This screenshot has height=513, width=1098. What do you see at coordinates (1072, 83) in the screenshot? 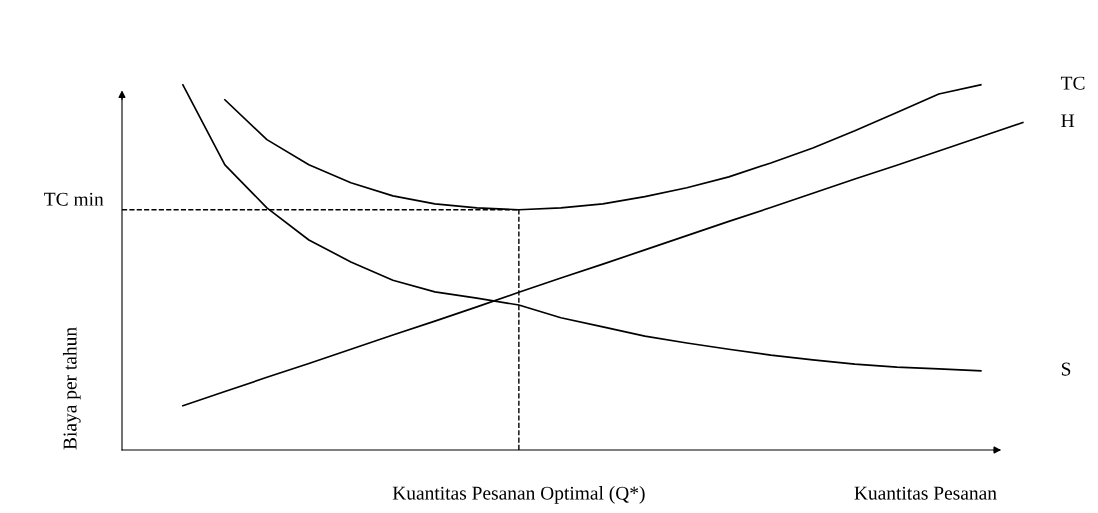
I see `text: TC` at bounding box center [1072, 83].